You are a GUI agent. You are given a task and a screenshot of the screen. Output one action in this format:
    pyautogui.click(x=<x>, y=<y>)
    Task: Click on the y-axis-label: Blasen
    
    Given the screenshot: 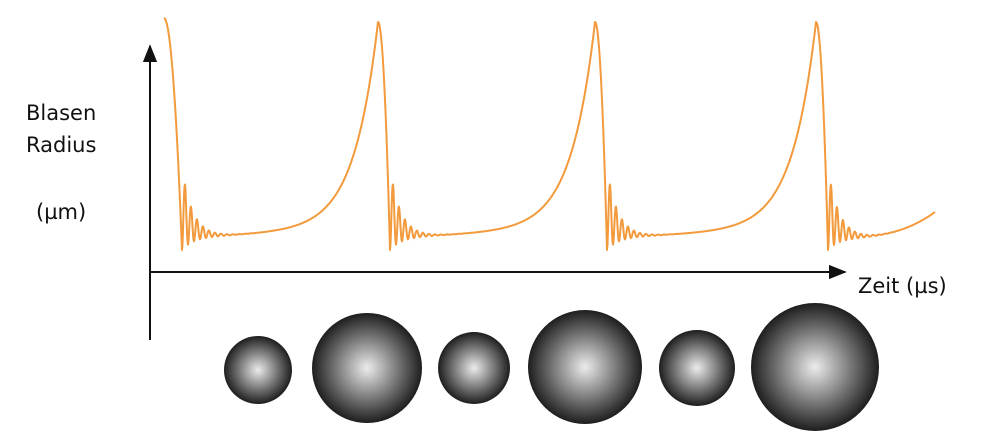 What is the action you would take?
    pyautogui.click(x=61, y=113)
    